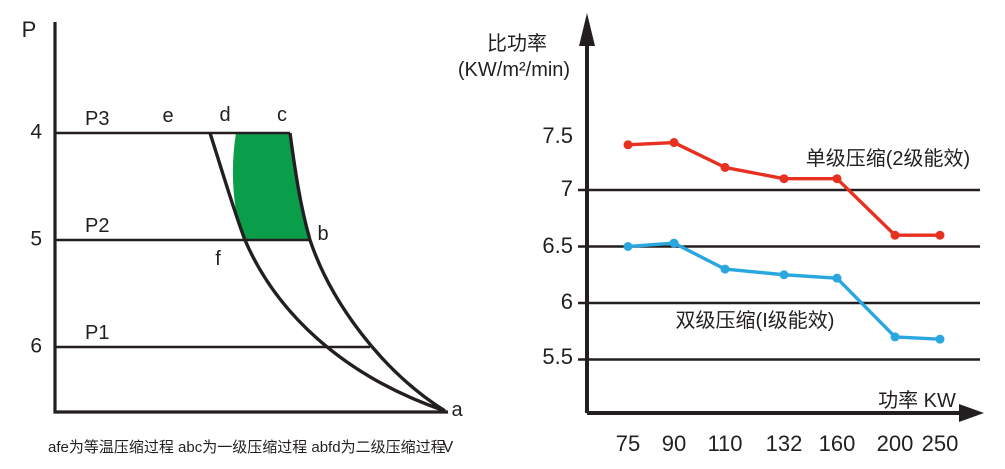  I want to click on series-single-stage, so click(784, 189).